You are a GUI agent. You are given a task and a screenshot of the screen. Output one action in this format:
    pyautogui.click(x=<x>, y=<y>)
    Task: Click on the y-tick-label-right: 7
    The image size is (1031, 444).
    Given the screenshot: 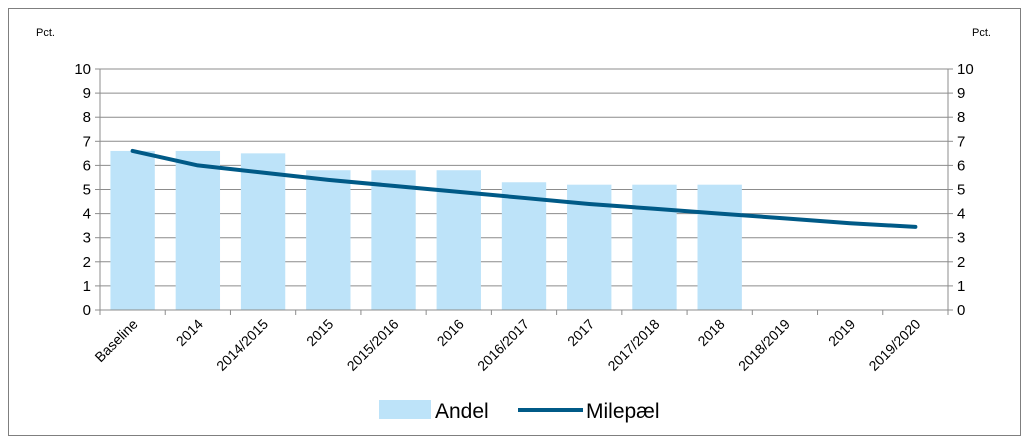 What is the action you would take?
    pyautogui.click(x=961, y=141)
    